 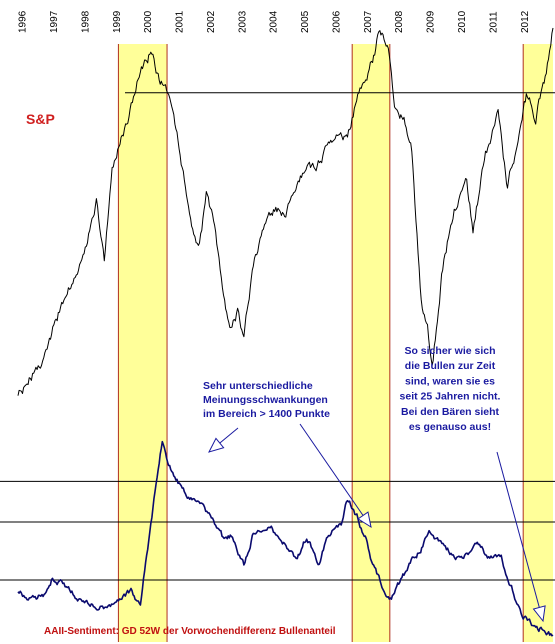 What do you see at coordinates (180, 21) in the screenshot?
I see `year-label-2001: 2001` at bounding box center [180, 21].